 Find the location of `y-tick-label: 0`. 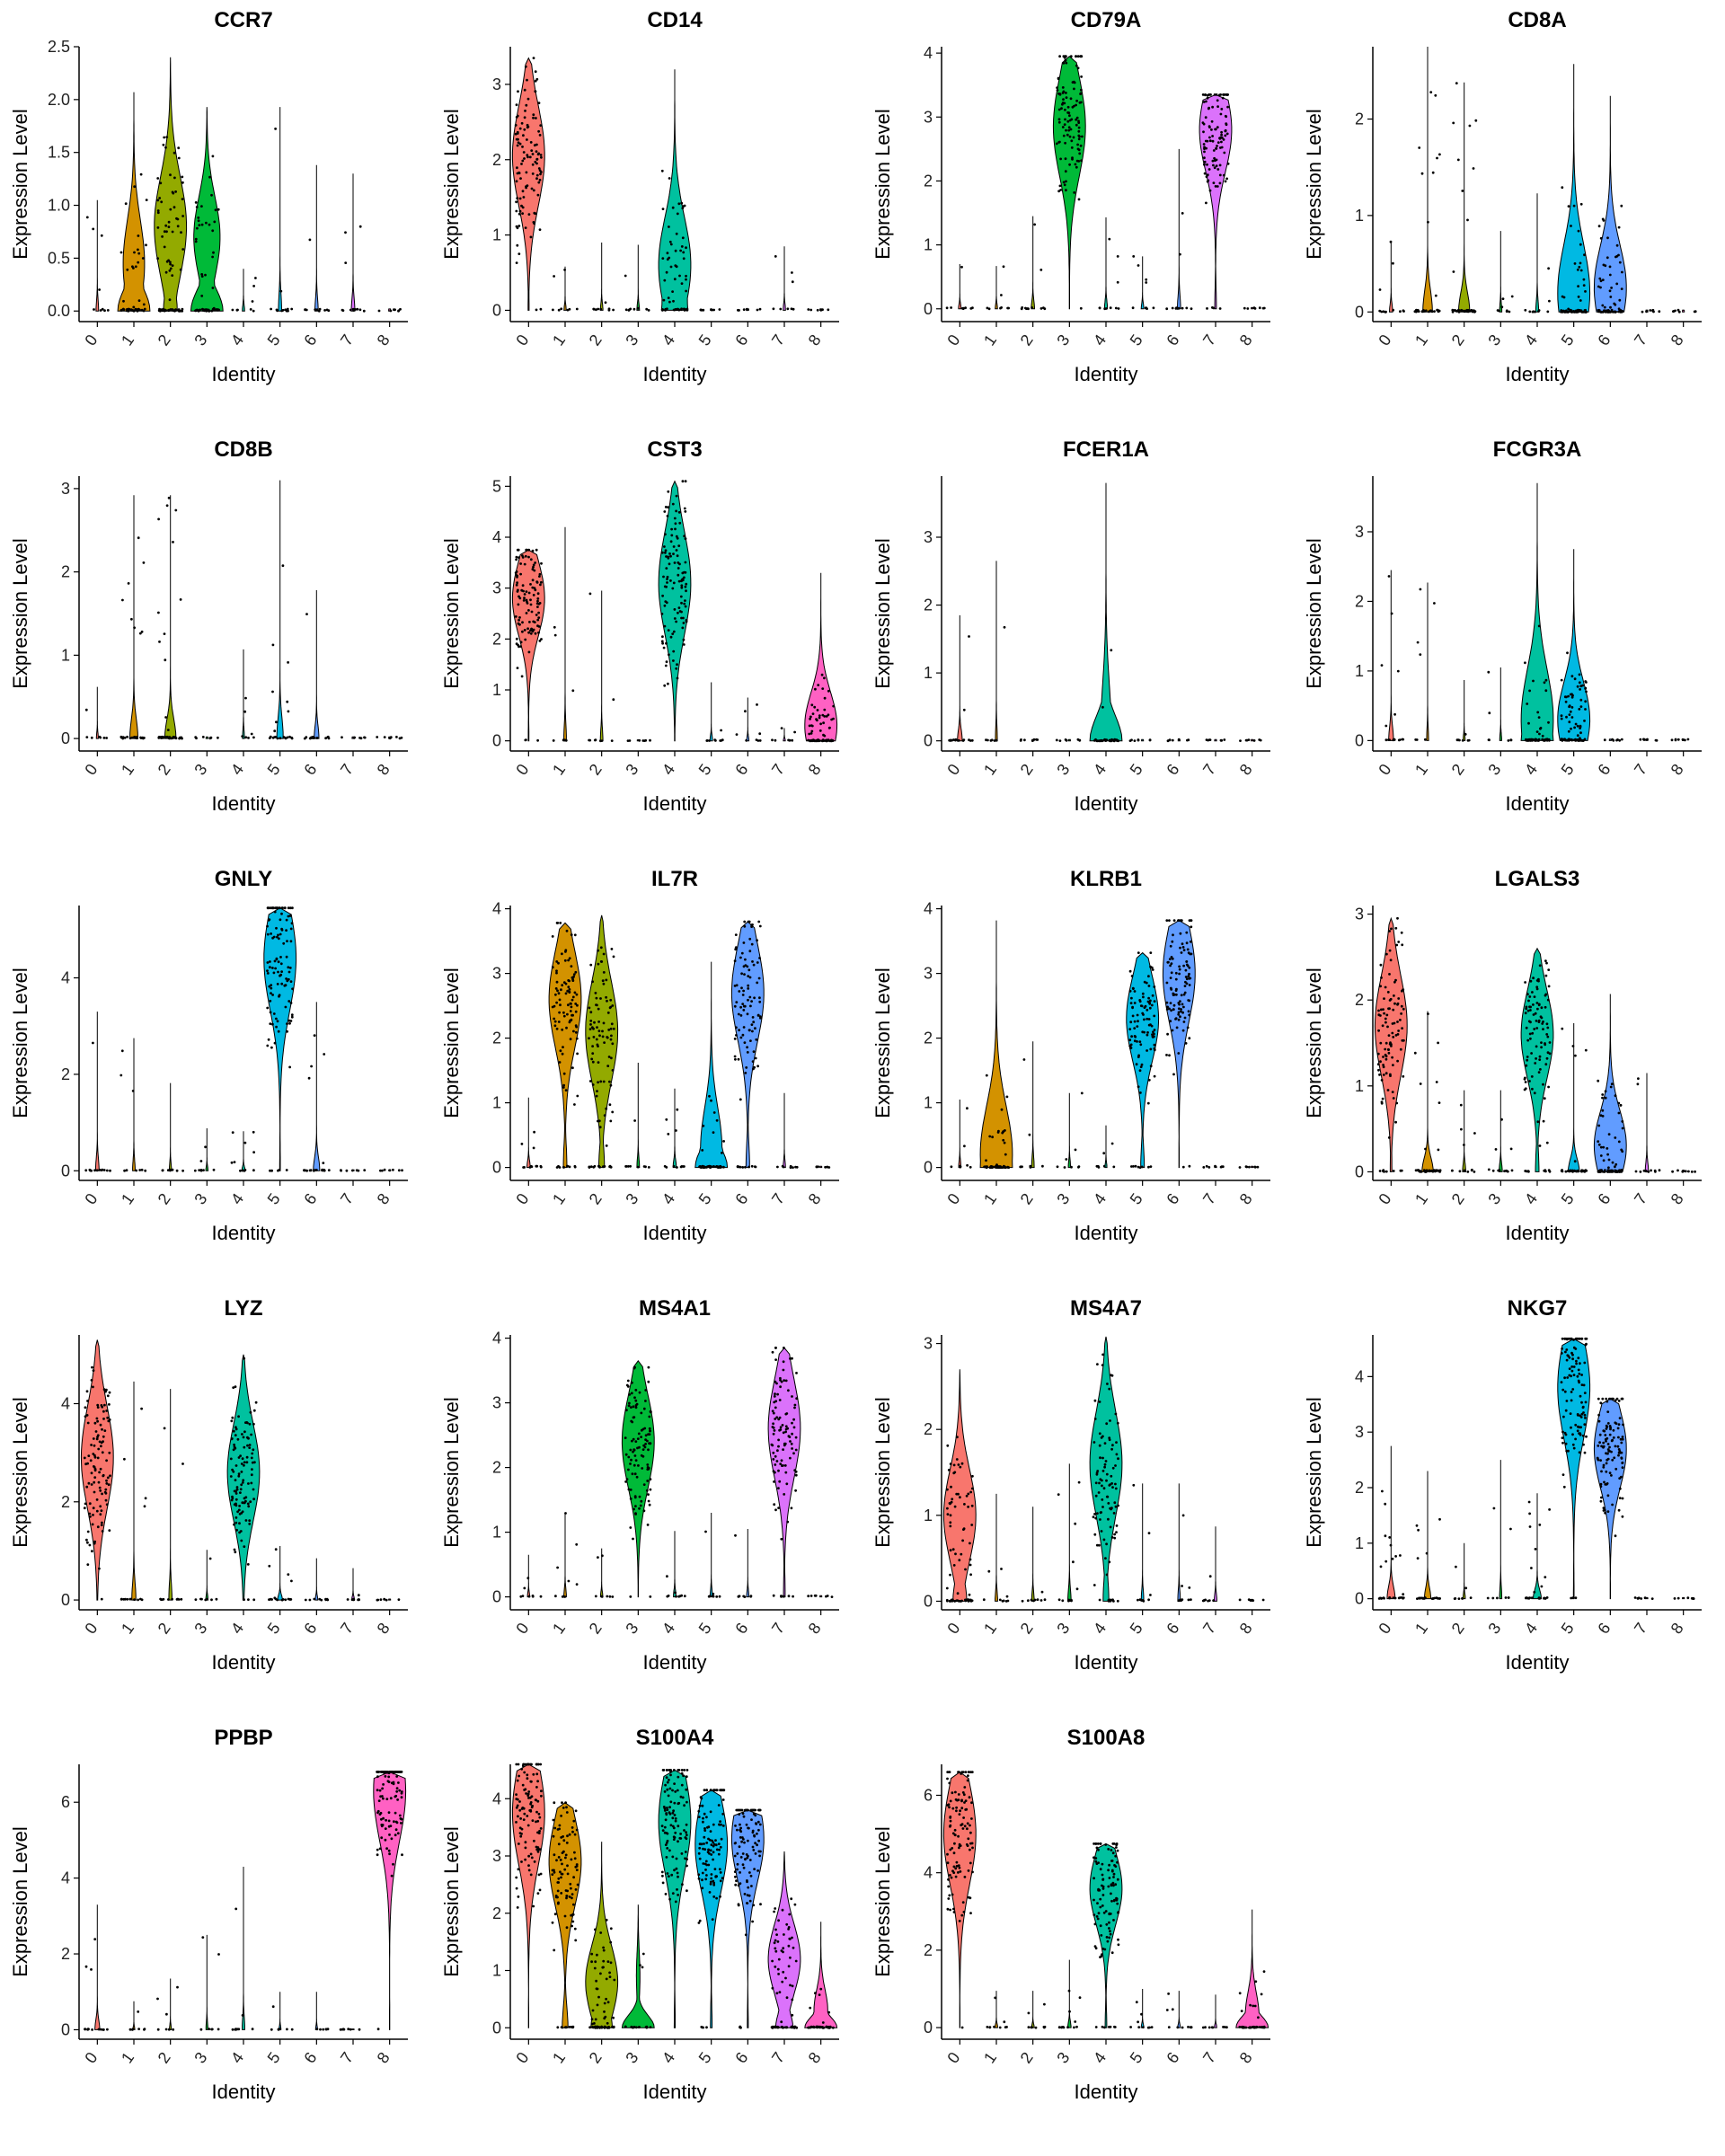

y-tick-label: 0 is located at coordinates (496, 310).